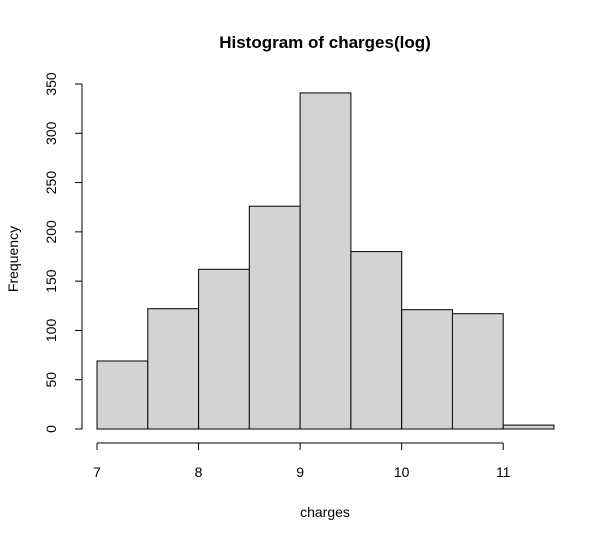  I want to click on x-tick-label-1: 8, so click(199, 472).